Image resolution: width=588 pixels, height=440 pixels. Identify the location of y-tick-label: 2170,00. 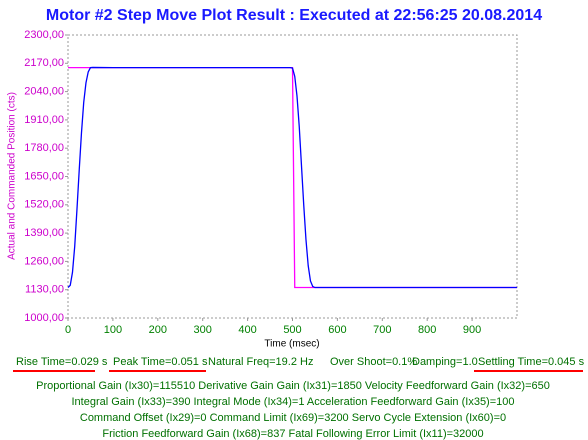
(44, 63).